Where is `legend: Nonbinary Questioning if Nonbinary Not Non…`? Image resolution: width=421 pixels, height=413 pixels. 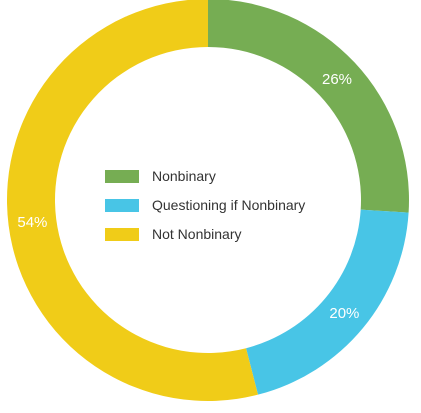
legend: Nonbinary Questioning if Nonbinary Not Non… is located at coordinates (205, 205).